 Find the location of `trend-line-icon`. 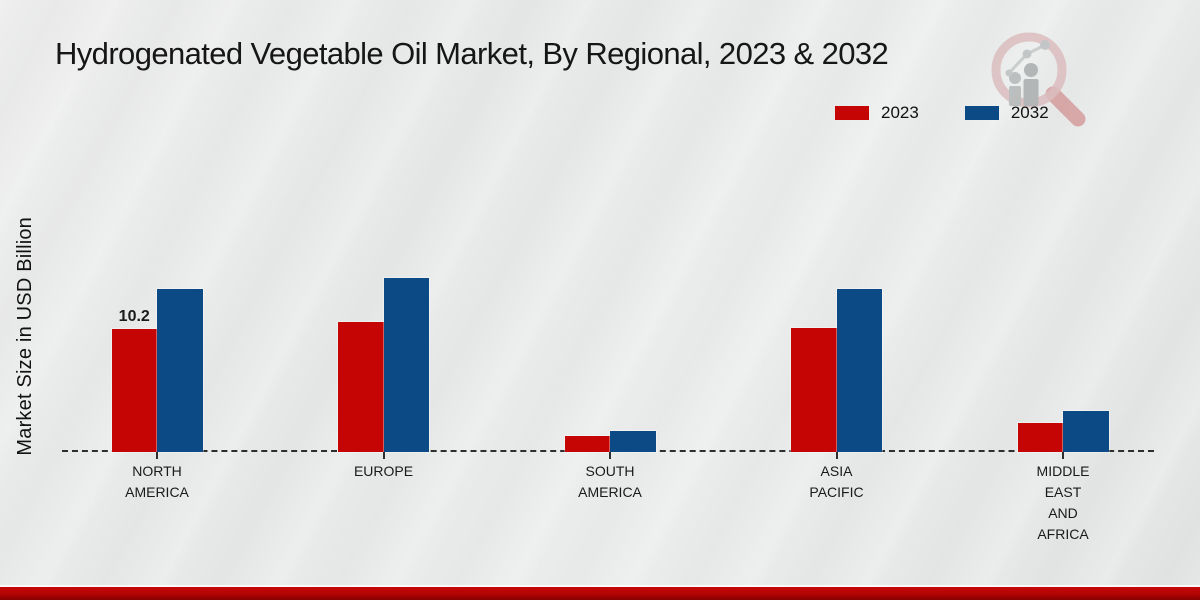

trend-line-icon is located at coordinates (1027, 58).